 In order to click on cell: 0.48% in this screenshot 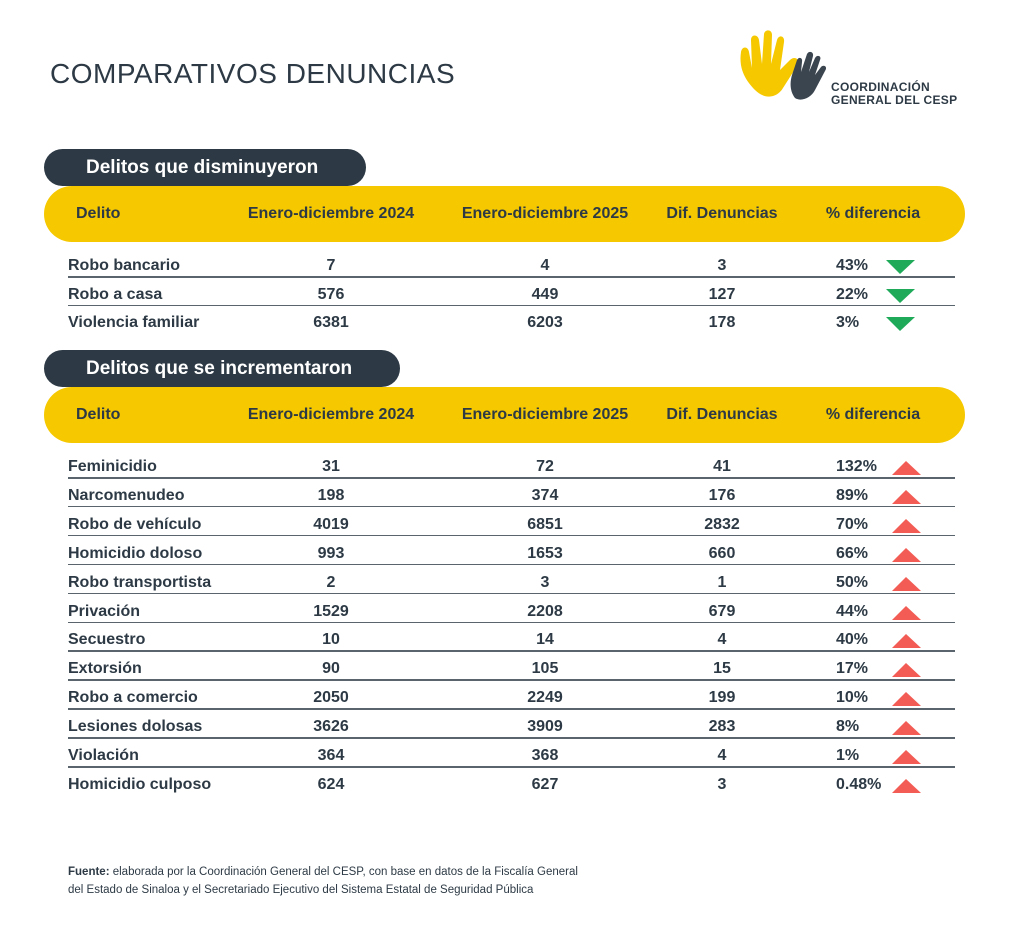, I will do `click(859, 784)`.